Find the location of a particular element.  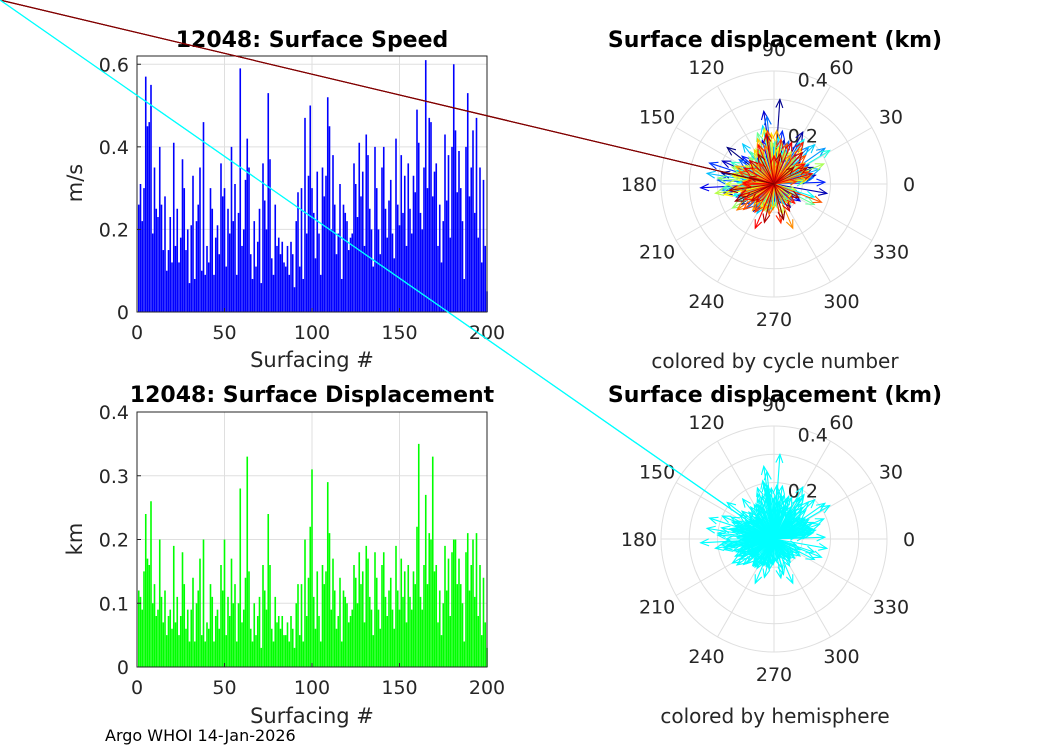

polar-cycle-angle-label: 90 is located at coordinates (774, 50).